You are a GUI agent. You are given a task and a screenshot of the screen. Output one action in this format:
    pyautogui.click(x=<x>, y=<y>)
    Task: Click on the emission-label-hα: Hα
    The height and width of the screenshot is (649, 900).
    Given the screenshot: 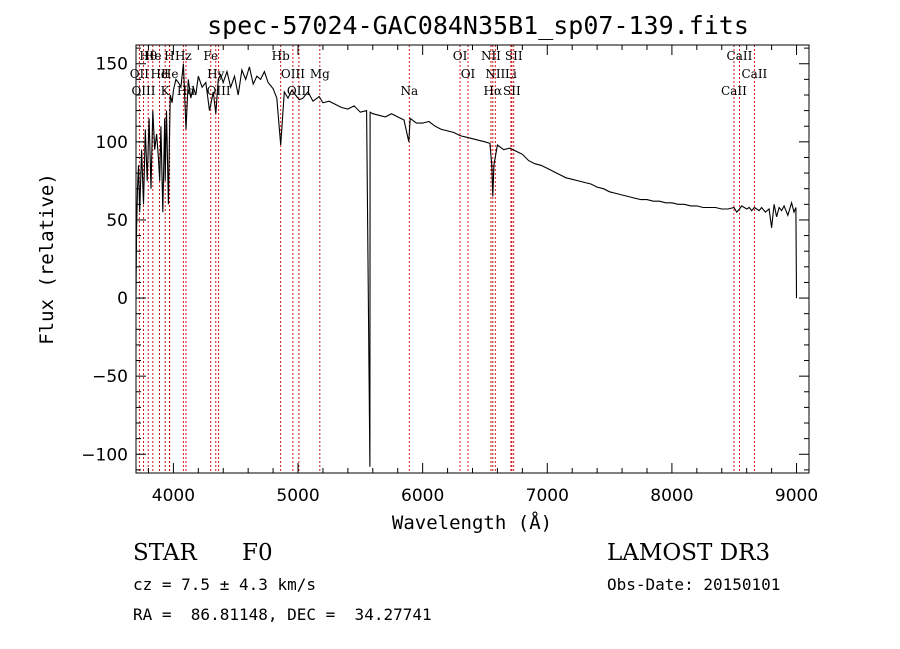 What is the action you would take?
    pyautogui.click(x=493, y=91)
    